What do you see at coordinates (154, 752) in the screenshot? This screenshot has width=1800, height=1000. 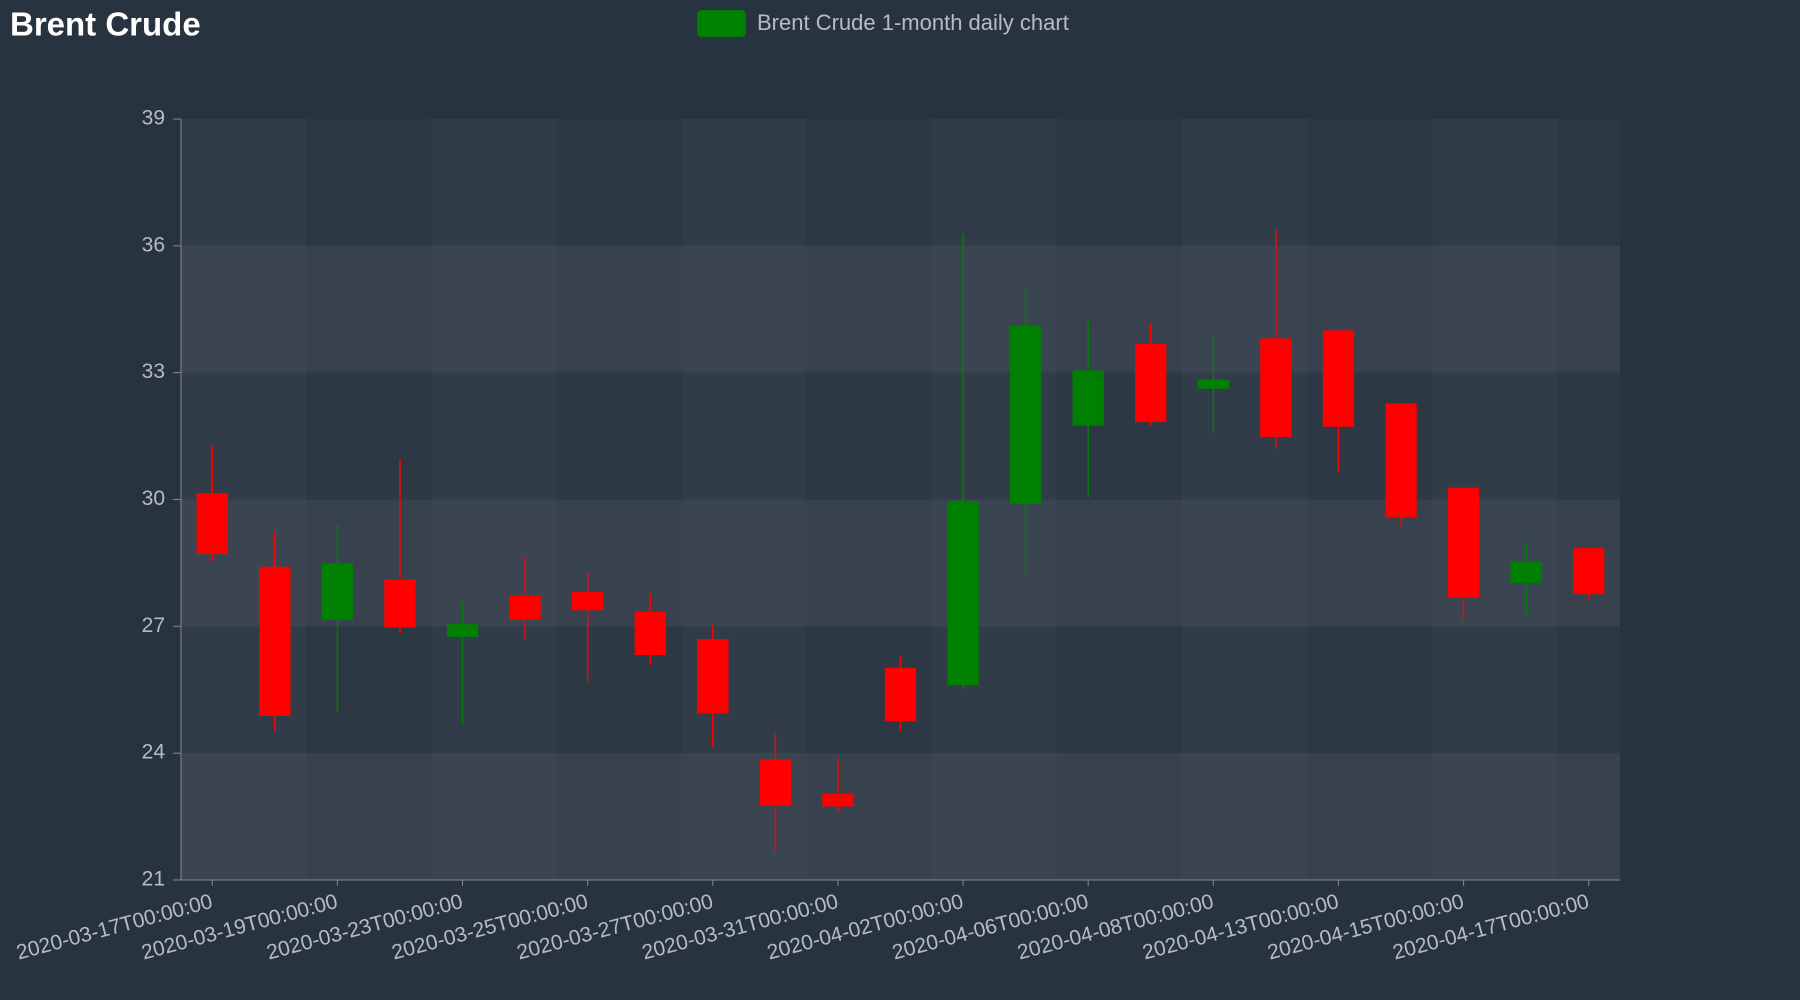 I see `y-tick-label: 24` at bounding box center [154, 752].